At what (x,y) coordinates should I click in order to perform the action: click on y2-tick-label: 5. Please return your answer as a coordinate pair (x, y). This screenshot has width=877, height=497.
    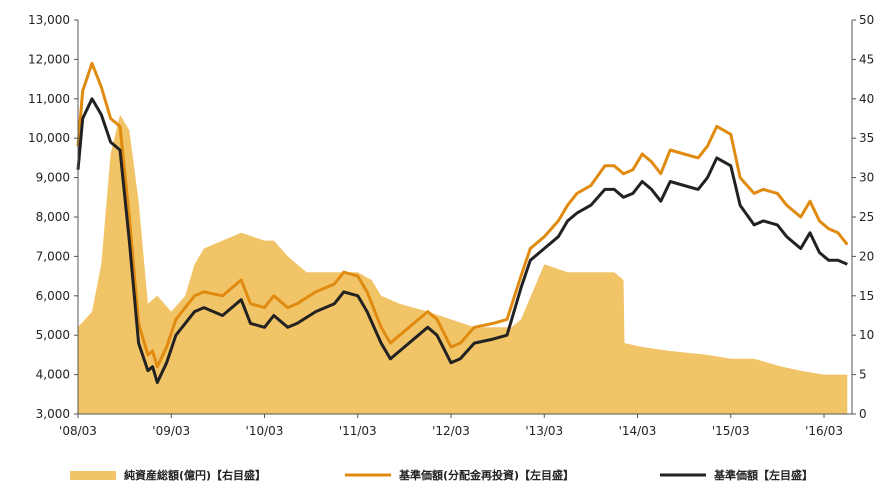
    Looking at the image, I should click on (863, 375).